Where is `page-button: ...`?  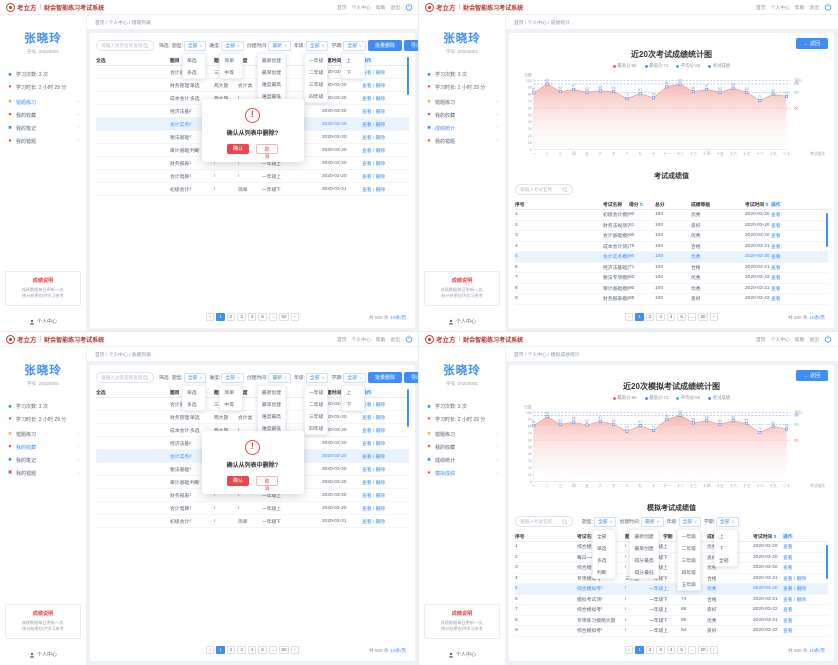 page-button: ... is located at coordinates (273, 316).